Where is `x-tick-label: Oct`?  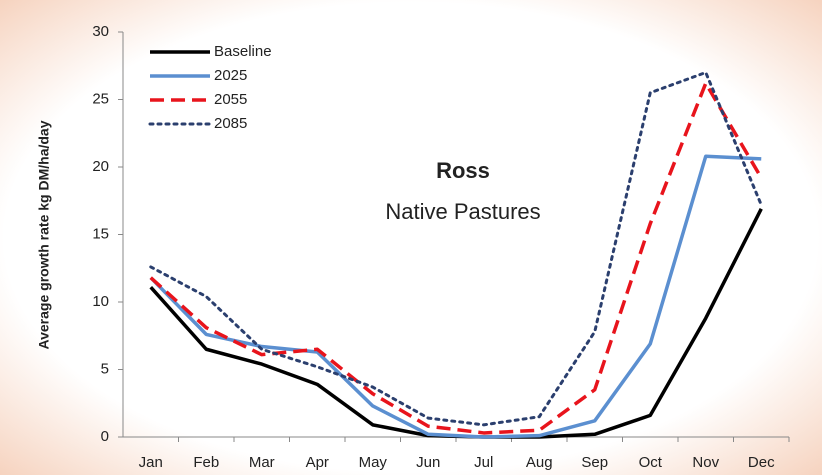
x-tick-label: Oct is located at coordinates (651, 462).